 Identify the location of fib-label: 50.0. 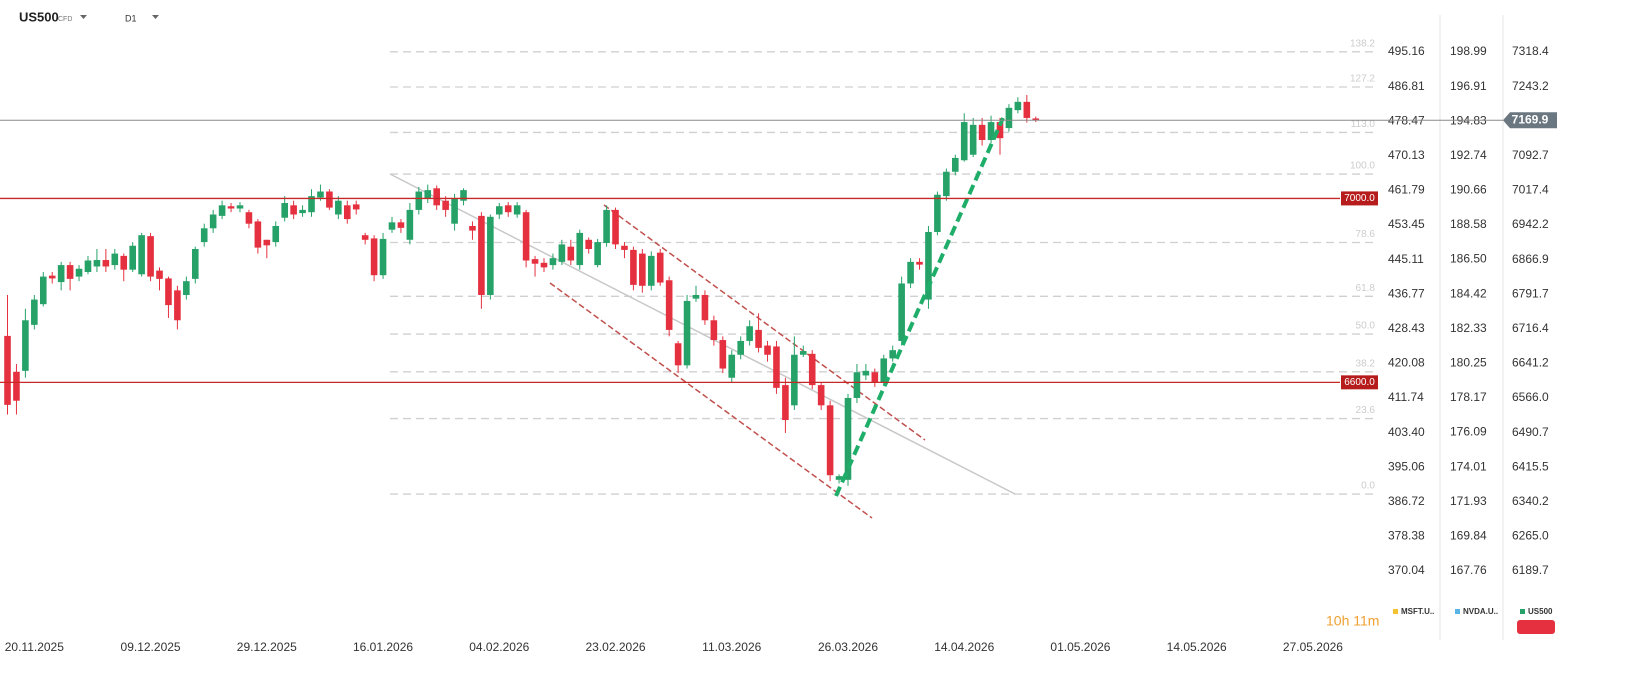
(1366, 326).